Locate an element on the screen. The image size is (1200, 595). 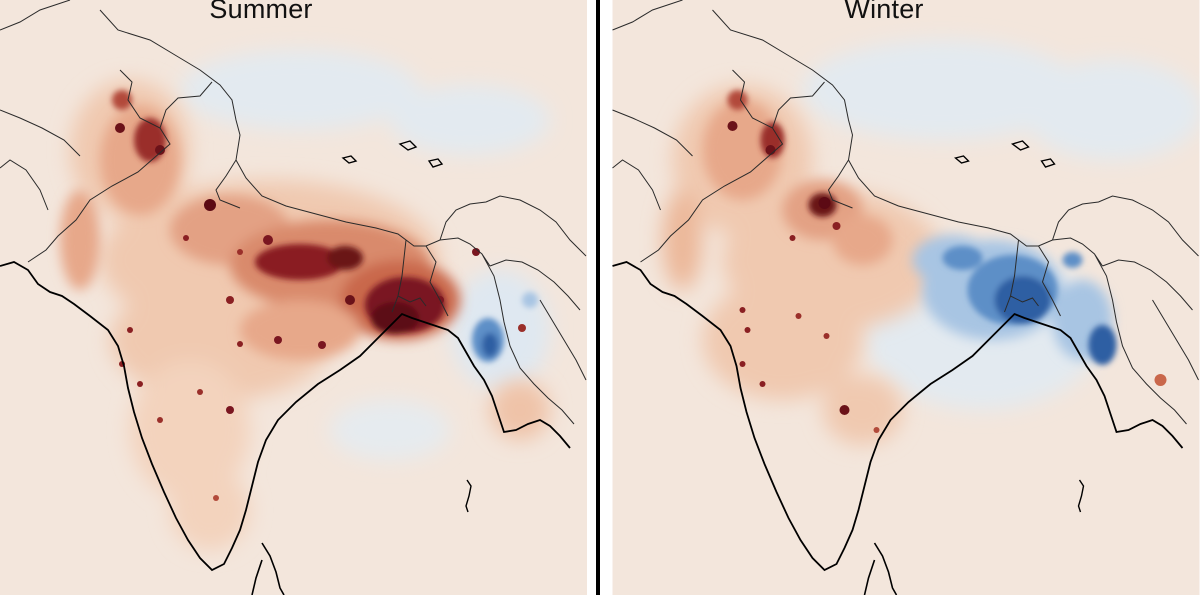
summer-title: Summer is located at coordinates (261, 12).